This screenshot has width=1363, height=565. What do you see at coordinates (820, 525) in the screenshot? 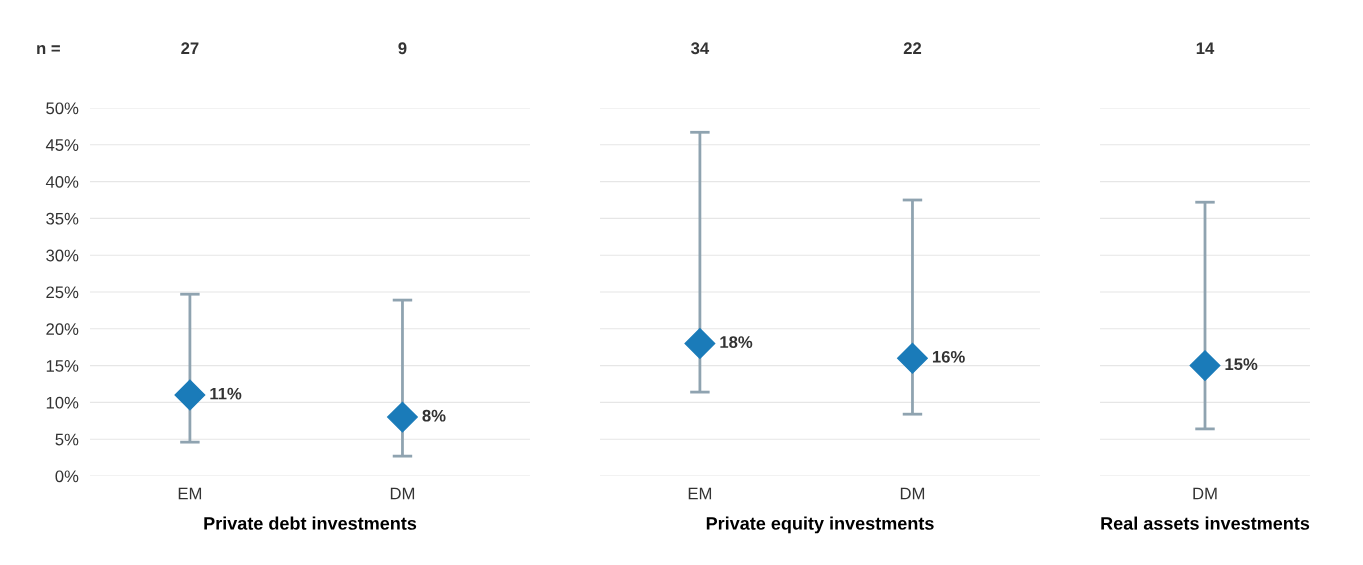
I see `x-axis-title: Private equity investments` at bounding box center [820, 525].